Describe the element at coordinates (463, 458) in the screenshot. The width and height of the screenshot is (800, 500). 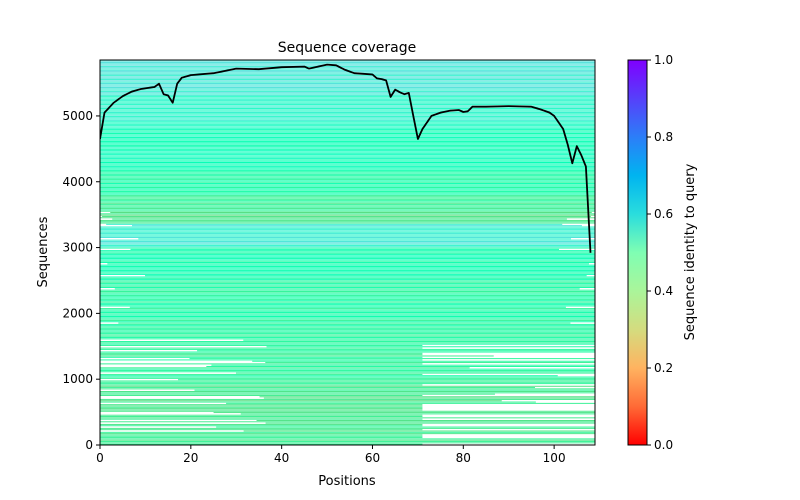
I see `x-tick-label: 80` at that location.